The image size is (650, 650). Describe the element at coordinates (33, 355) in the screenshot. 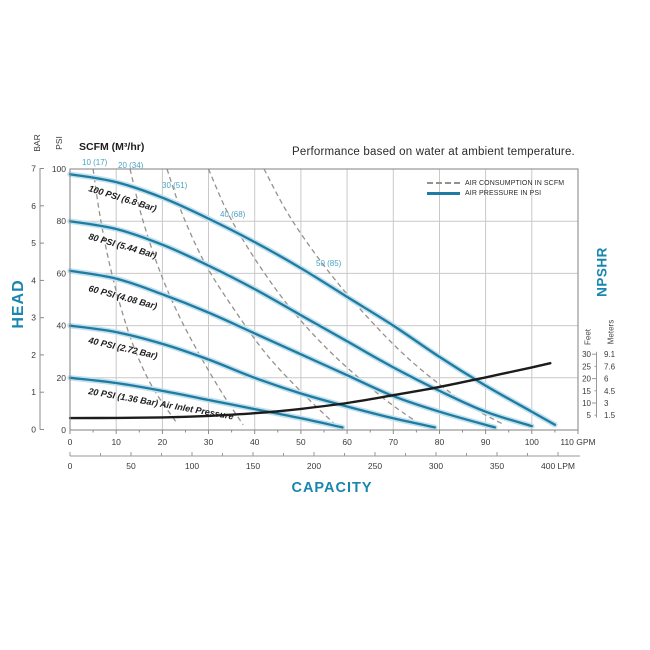

I see `bar-tick-label: 2` at that location.